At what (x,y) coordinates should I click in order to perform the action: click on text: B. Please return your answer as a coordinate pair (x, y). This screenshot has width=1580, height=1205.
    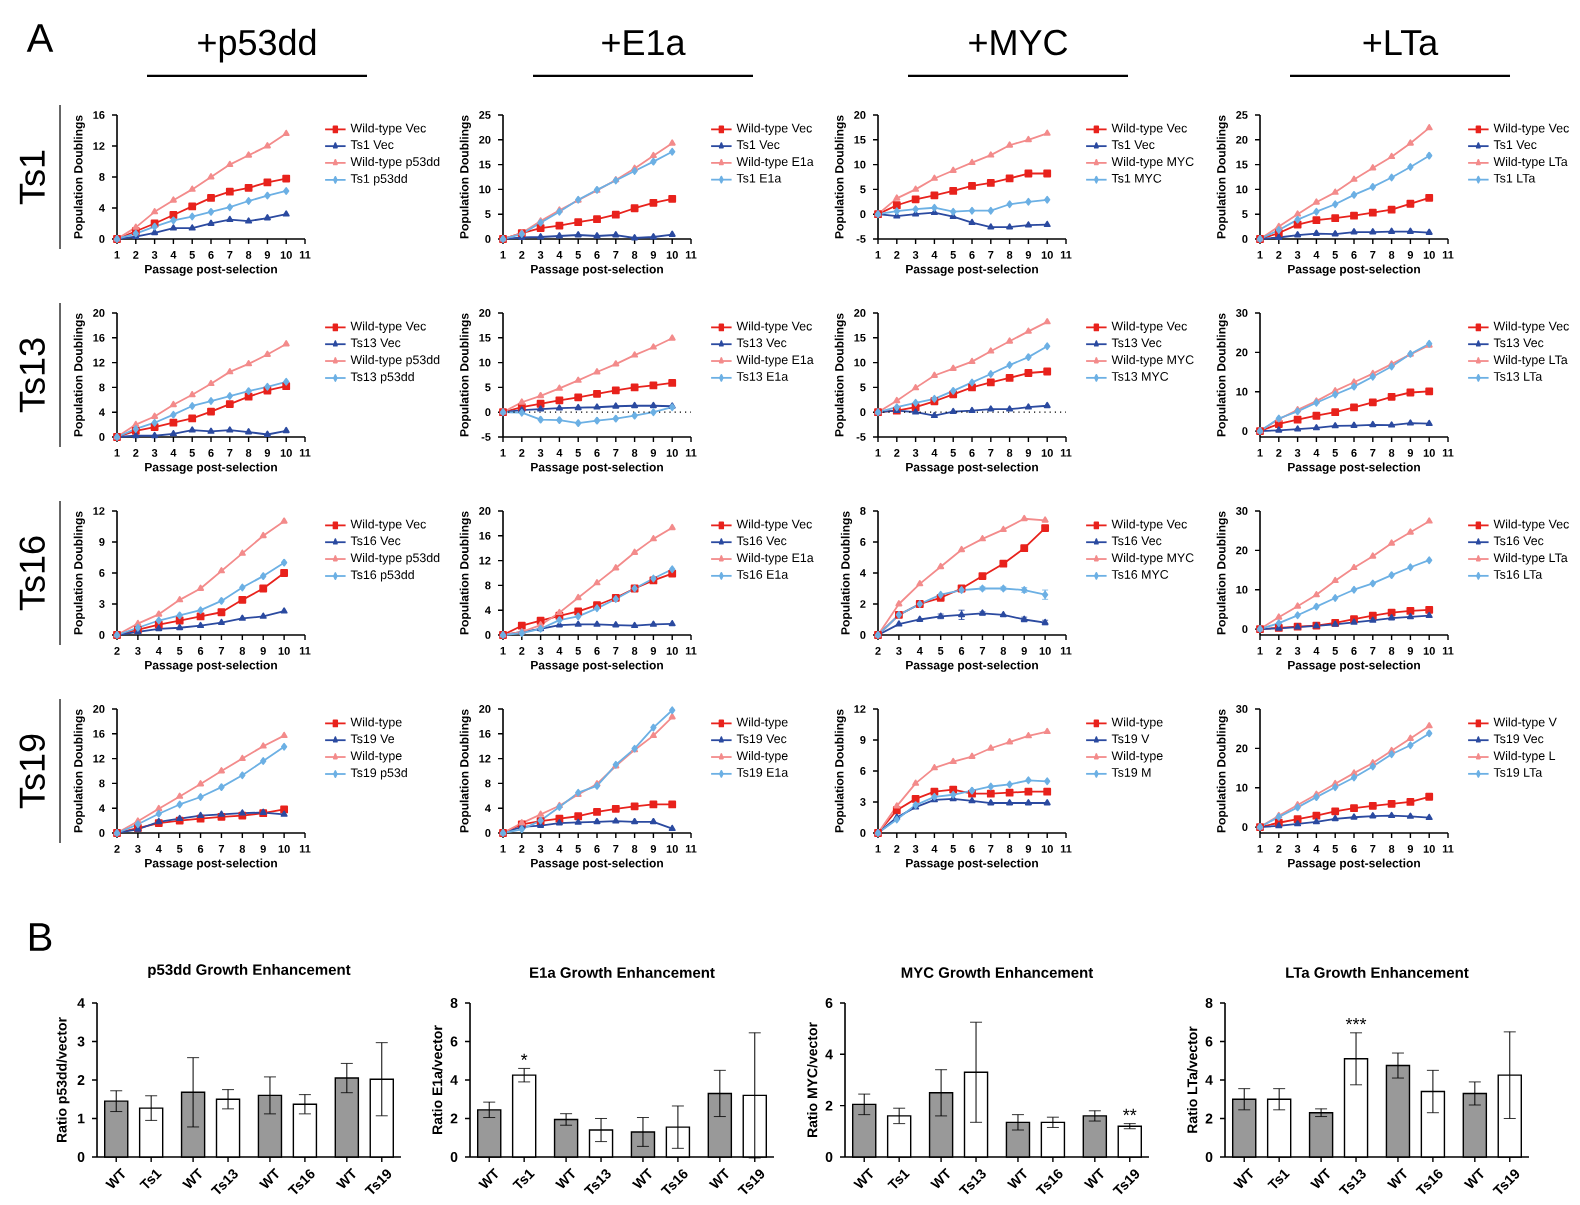
    Looking at the image, I should click on (40, 937).